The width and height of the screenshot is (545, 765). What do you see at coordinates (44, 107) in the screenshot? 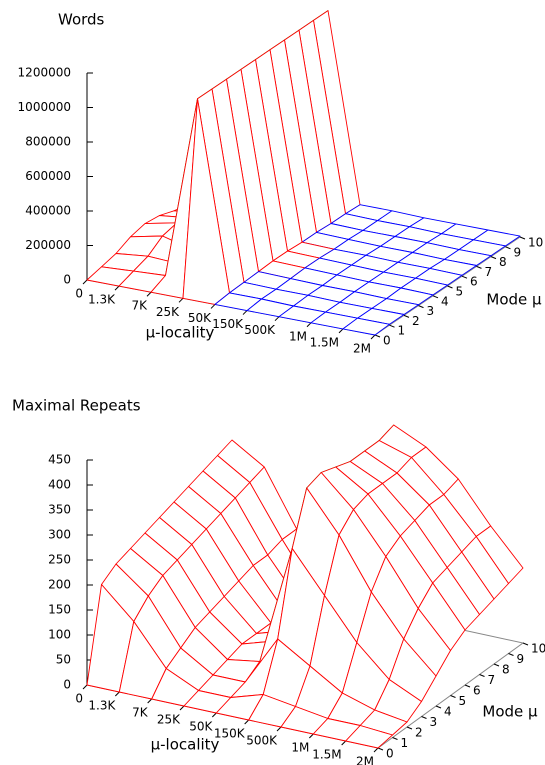
I see `z-tick-label: 1000000` at bounding box center [44, 107].